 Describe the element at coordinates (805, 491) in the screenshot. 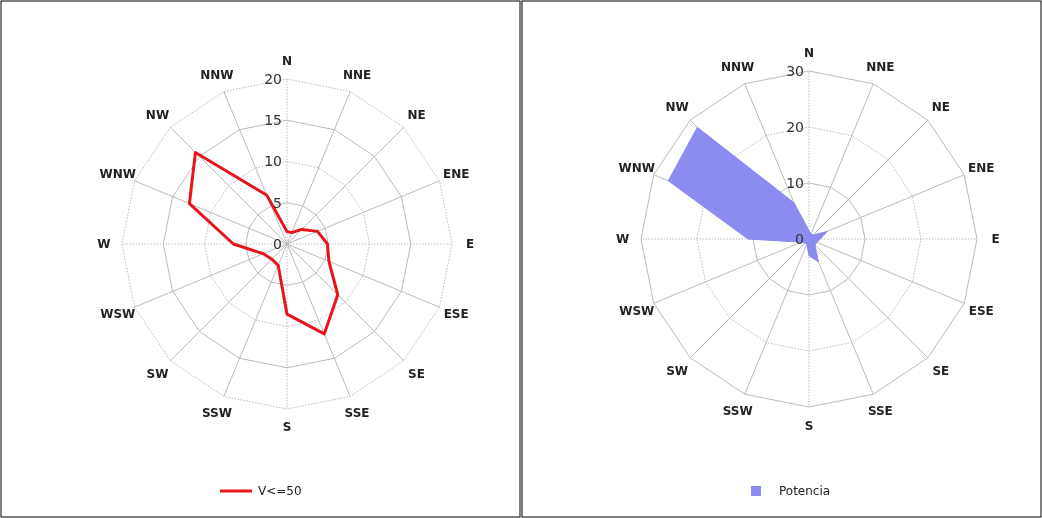

I see `legend-label: Potencia` at that location.